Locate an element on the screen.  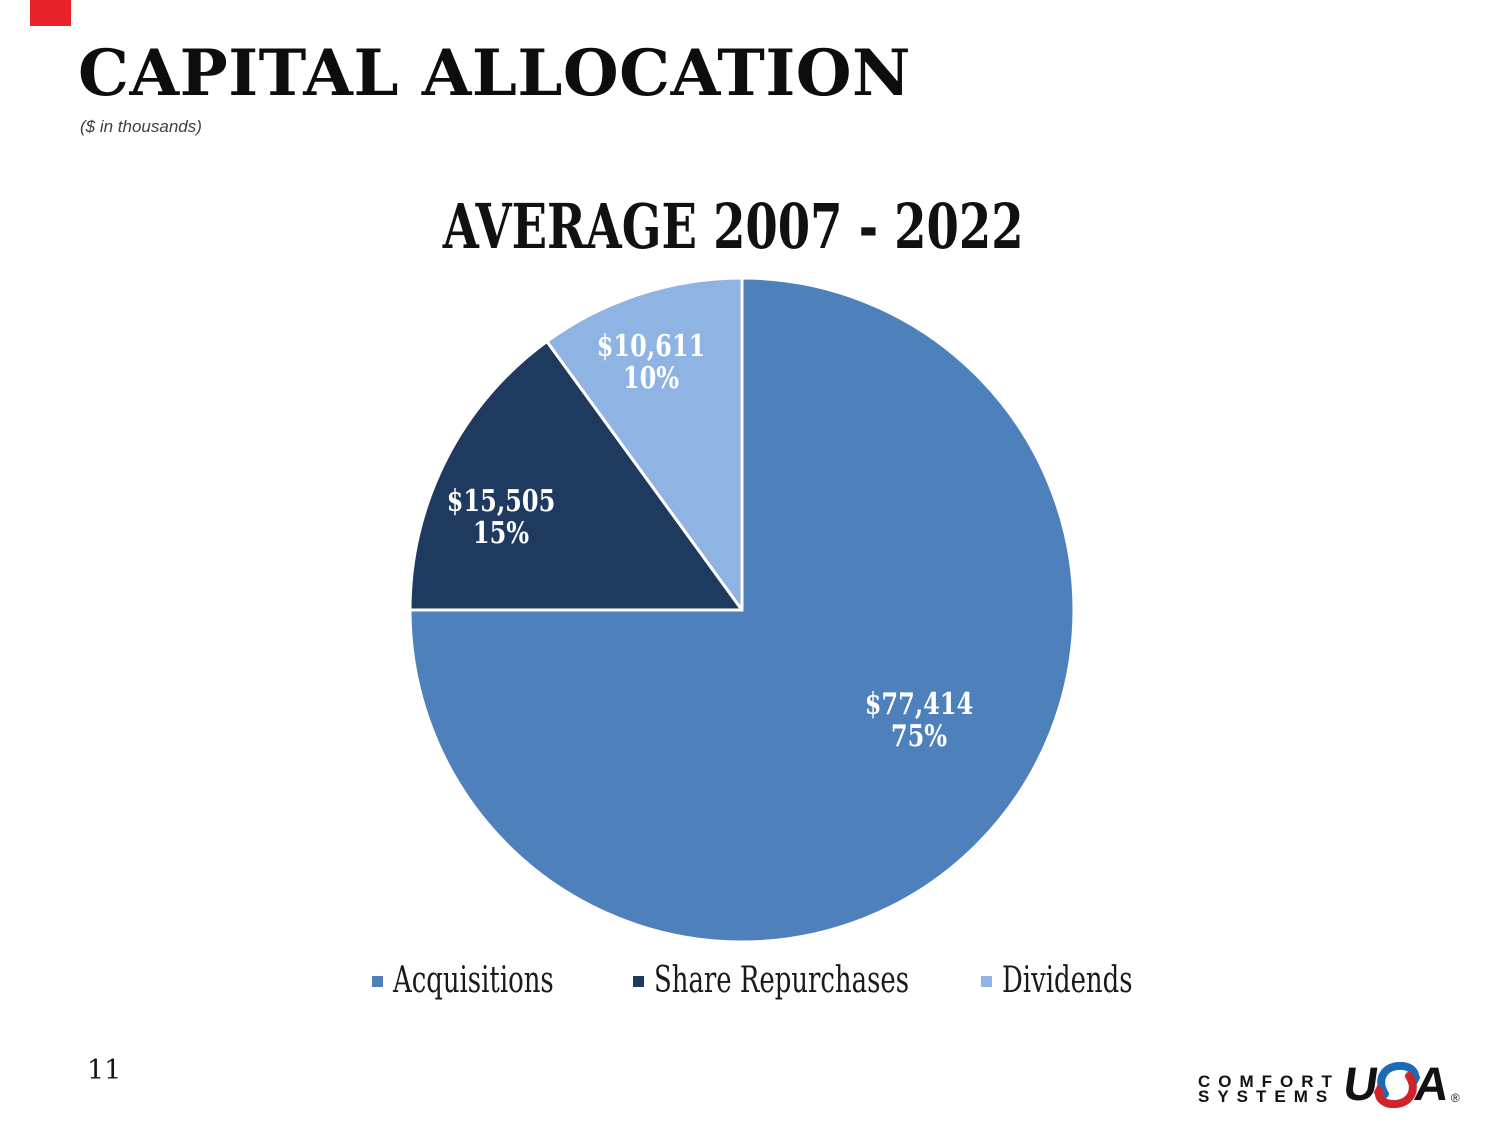
page-number: 11 is located at coordinates (104, 1070).